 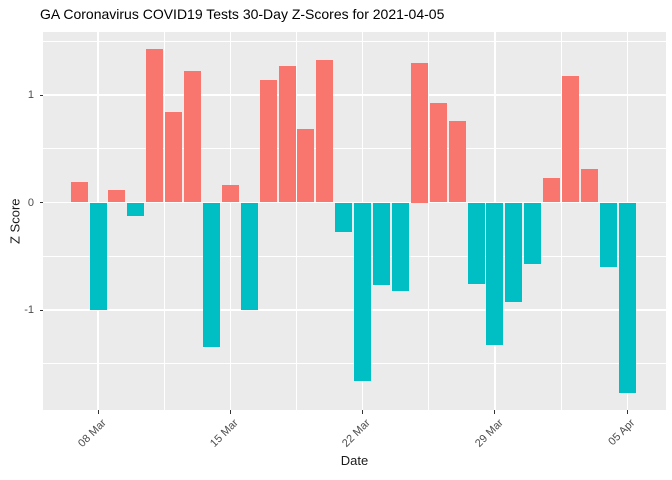 I want to click on y-tick-label: 0, so click(x=30, y=202).